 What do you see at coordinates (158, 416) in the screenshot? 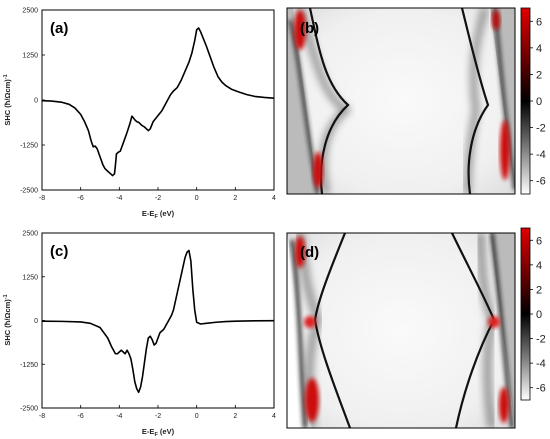
I see `x-tick-label-c: -2` at bounding box center [158, 416].